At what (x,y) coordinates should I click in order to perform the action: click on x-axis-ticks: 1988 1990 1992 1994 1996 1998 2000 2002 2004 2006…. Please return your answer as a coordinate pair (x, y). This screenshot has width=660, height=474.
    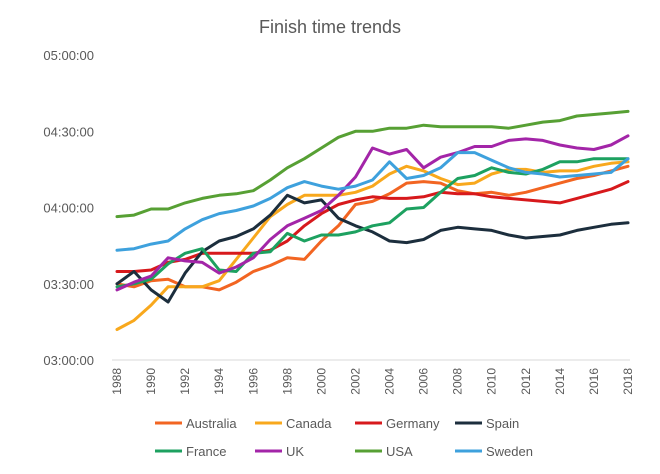
    Looking at the image, I should click on (372, 381).